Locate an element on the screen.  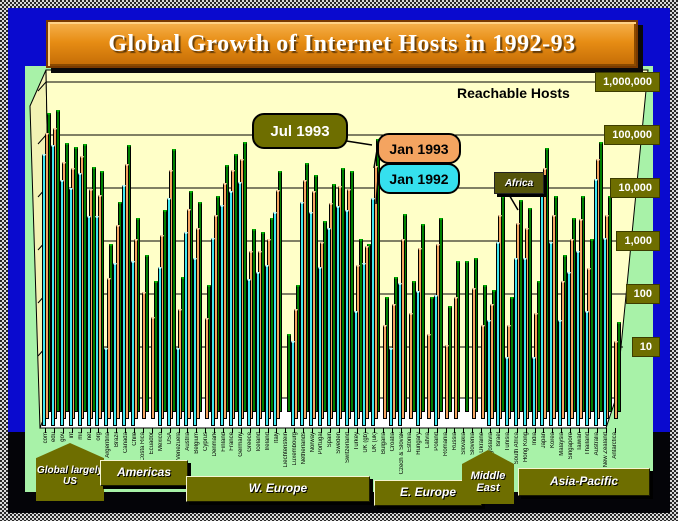
y-axis-label-10000: 10,000 is located at coordinates (635, 188).